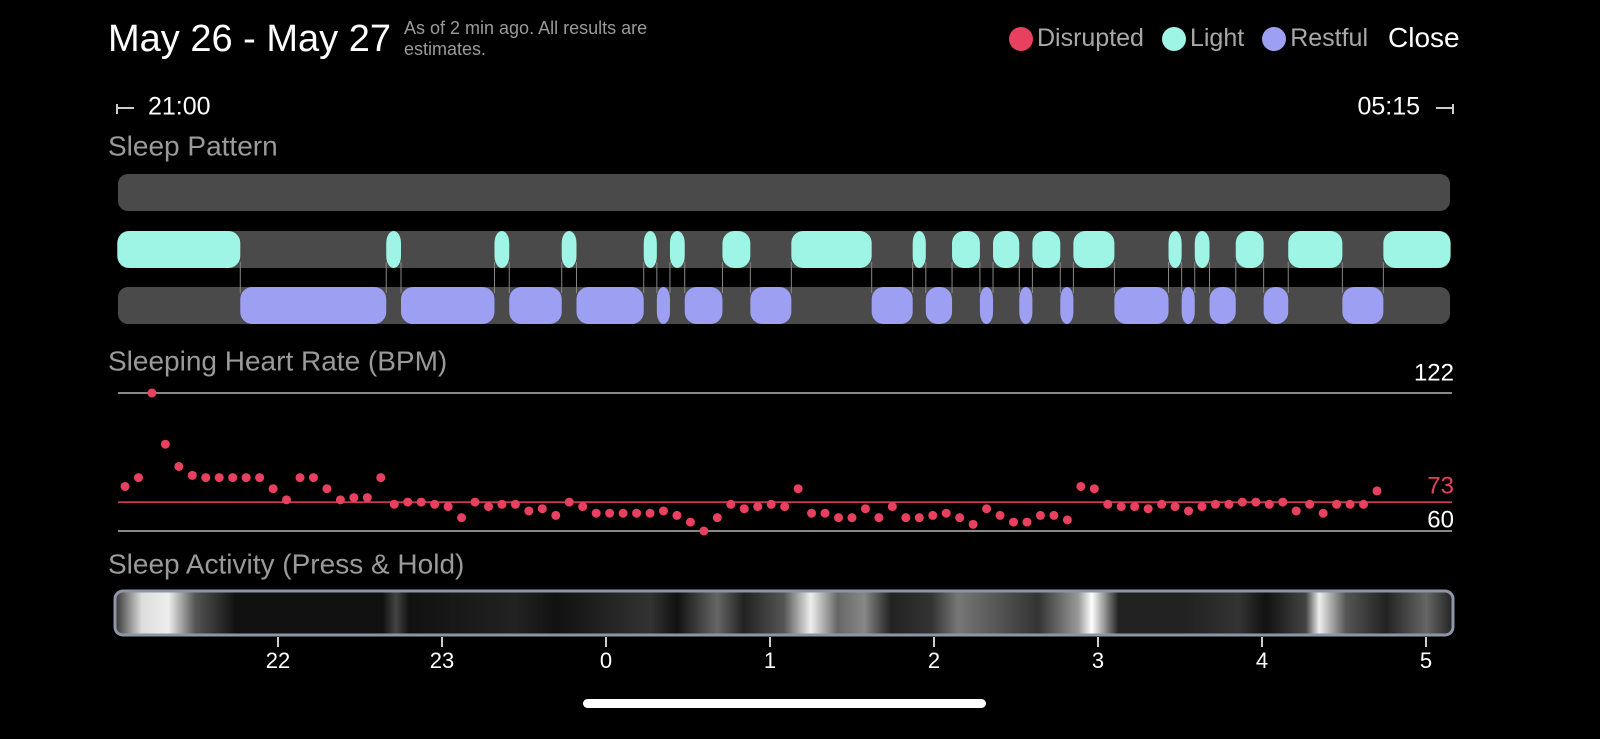  What do you see at coordinates (784, 613) in the screenshot?
I see `activity-bar` at bounding box center [784, 613].